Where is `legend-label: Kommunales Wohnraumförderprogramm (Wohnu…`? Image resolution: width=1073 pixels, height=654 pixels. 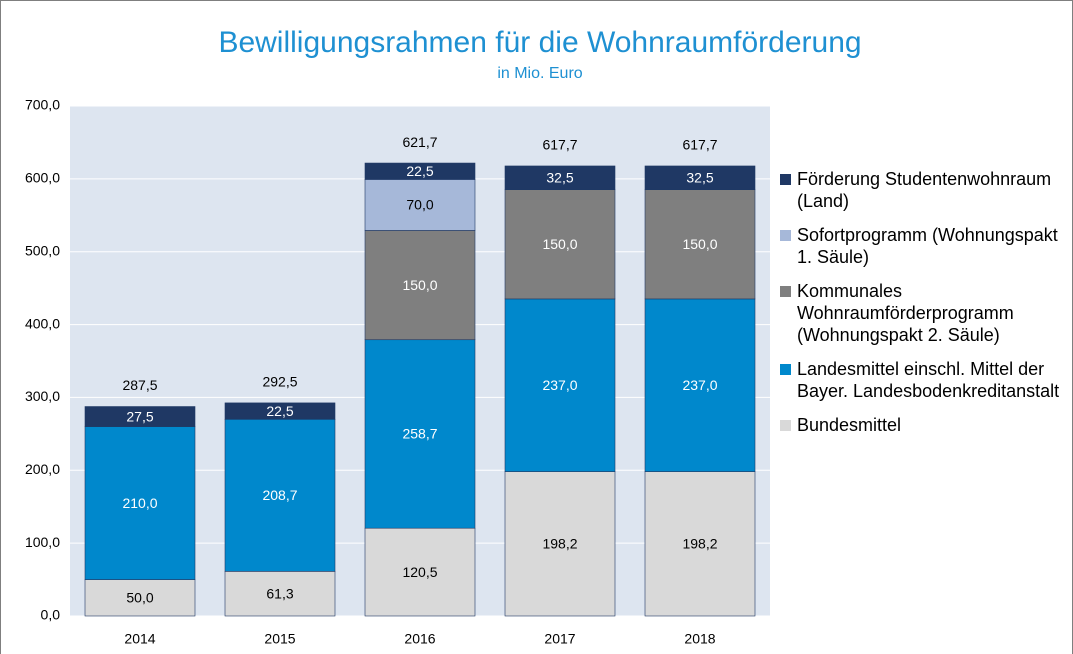 legend-label: Kommunales Wohnraumförderprogramm (Wohnu… is located at coordinates (905, 313).